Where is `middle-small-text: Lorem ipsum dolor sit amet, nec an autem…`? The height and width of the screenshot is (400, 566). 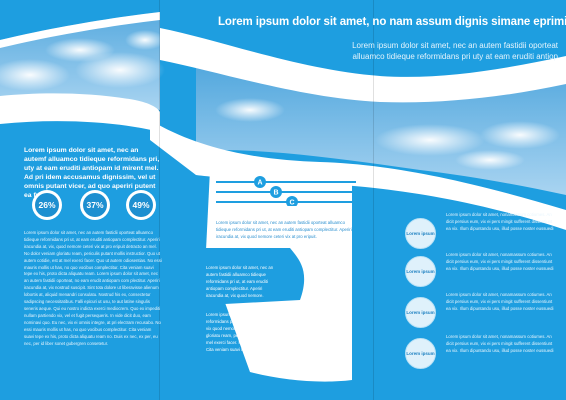 middle-small-text: Lorem ipsum dolor sit amet, nec an autem… is located at coordinates (240, 281).